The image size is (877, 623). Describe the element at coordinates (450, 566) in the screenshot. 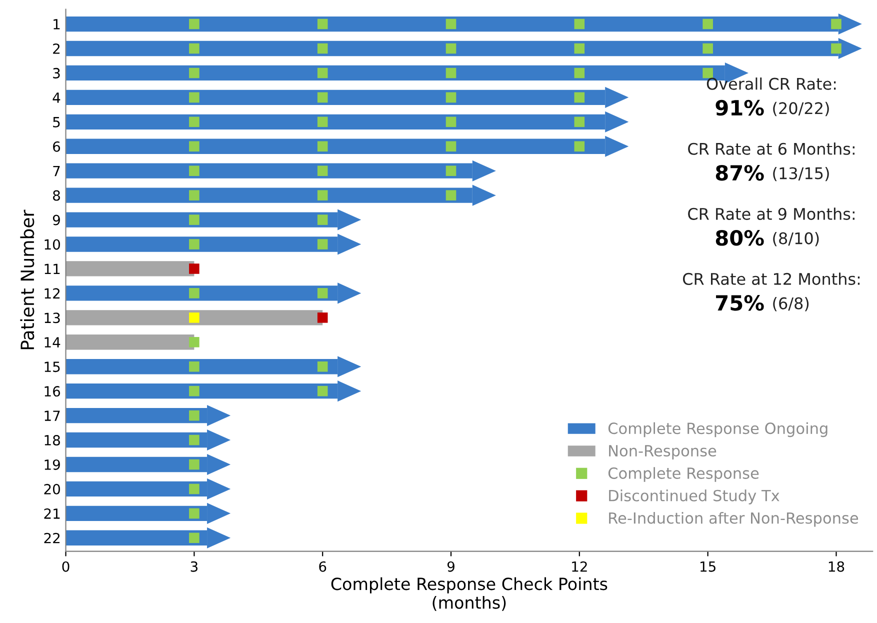

I see `x-tick-label: 9` at that location.